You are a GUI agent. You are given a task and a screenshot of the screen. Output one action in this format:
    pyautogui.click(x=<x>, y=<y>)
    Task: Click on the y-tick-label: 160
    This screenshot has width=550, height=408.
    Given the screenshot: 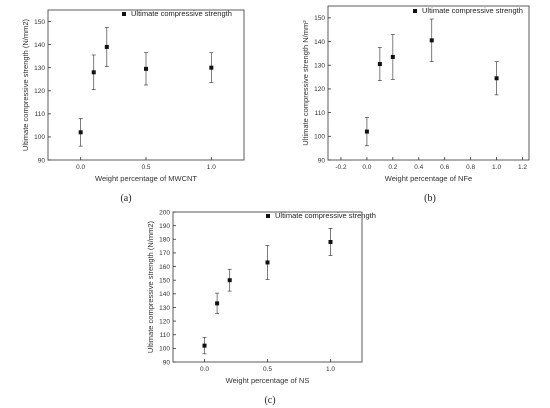 What is the action you would take?
    pyautogui.click(x=164, y=267)
    